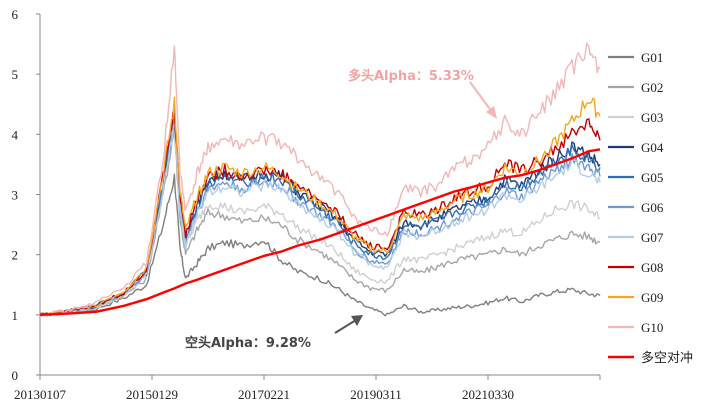 The height and width of the screenshot is (411, 717). Describe the element at coordinates (652, 237) in the screenshot. I see `legend-label: G07` at that location.